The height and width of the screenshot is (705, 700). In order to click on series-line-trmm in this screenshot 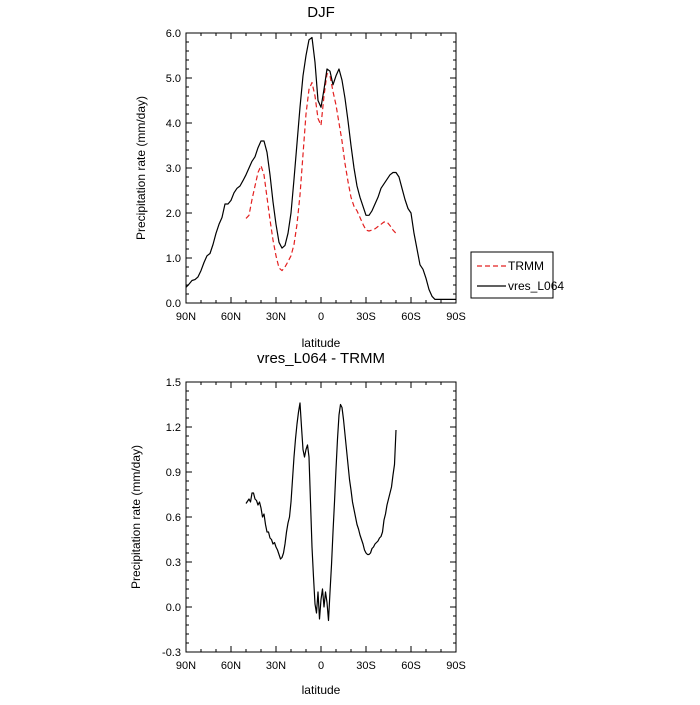, I will do `click(321, 172)`.